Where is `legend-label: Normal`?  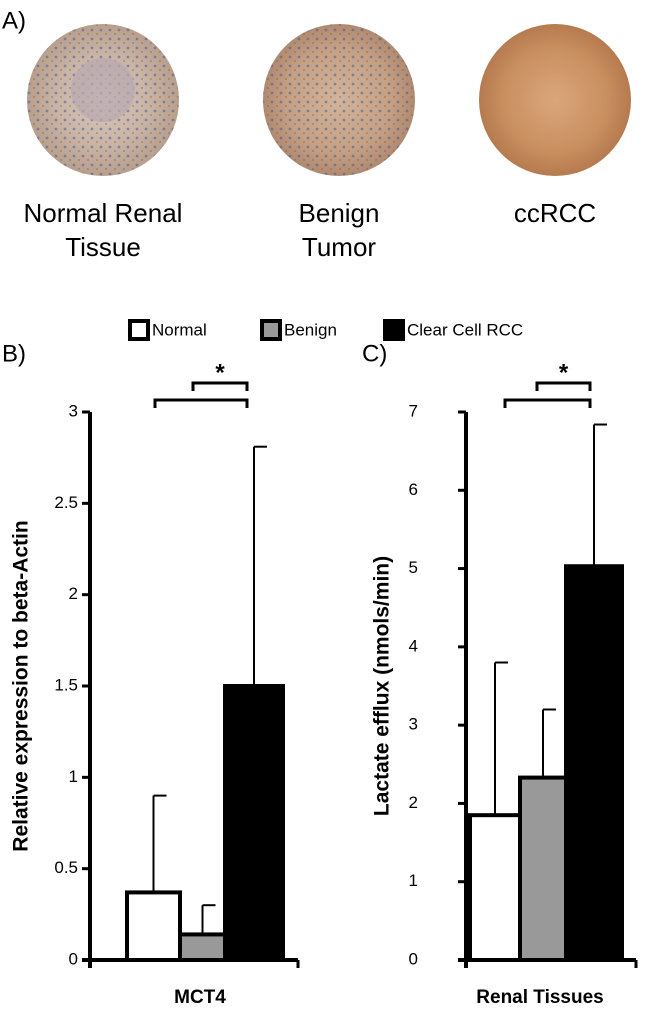
legend-label: Normal is located at coordinates (179, 329).